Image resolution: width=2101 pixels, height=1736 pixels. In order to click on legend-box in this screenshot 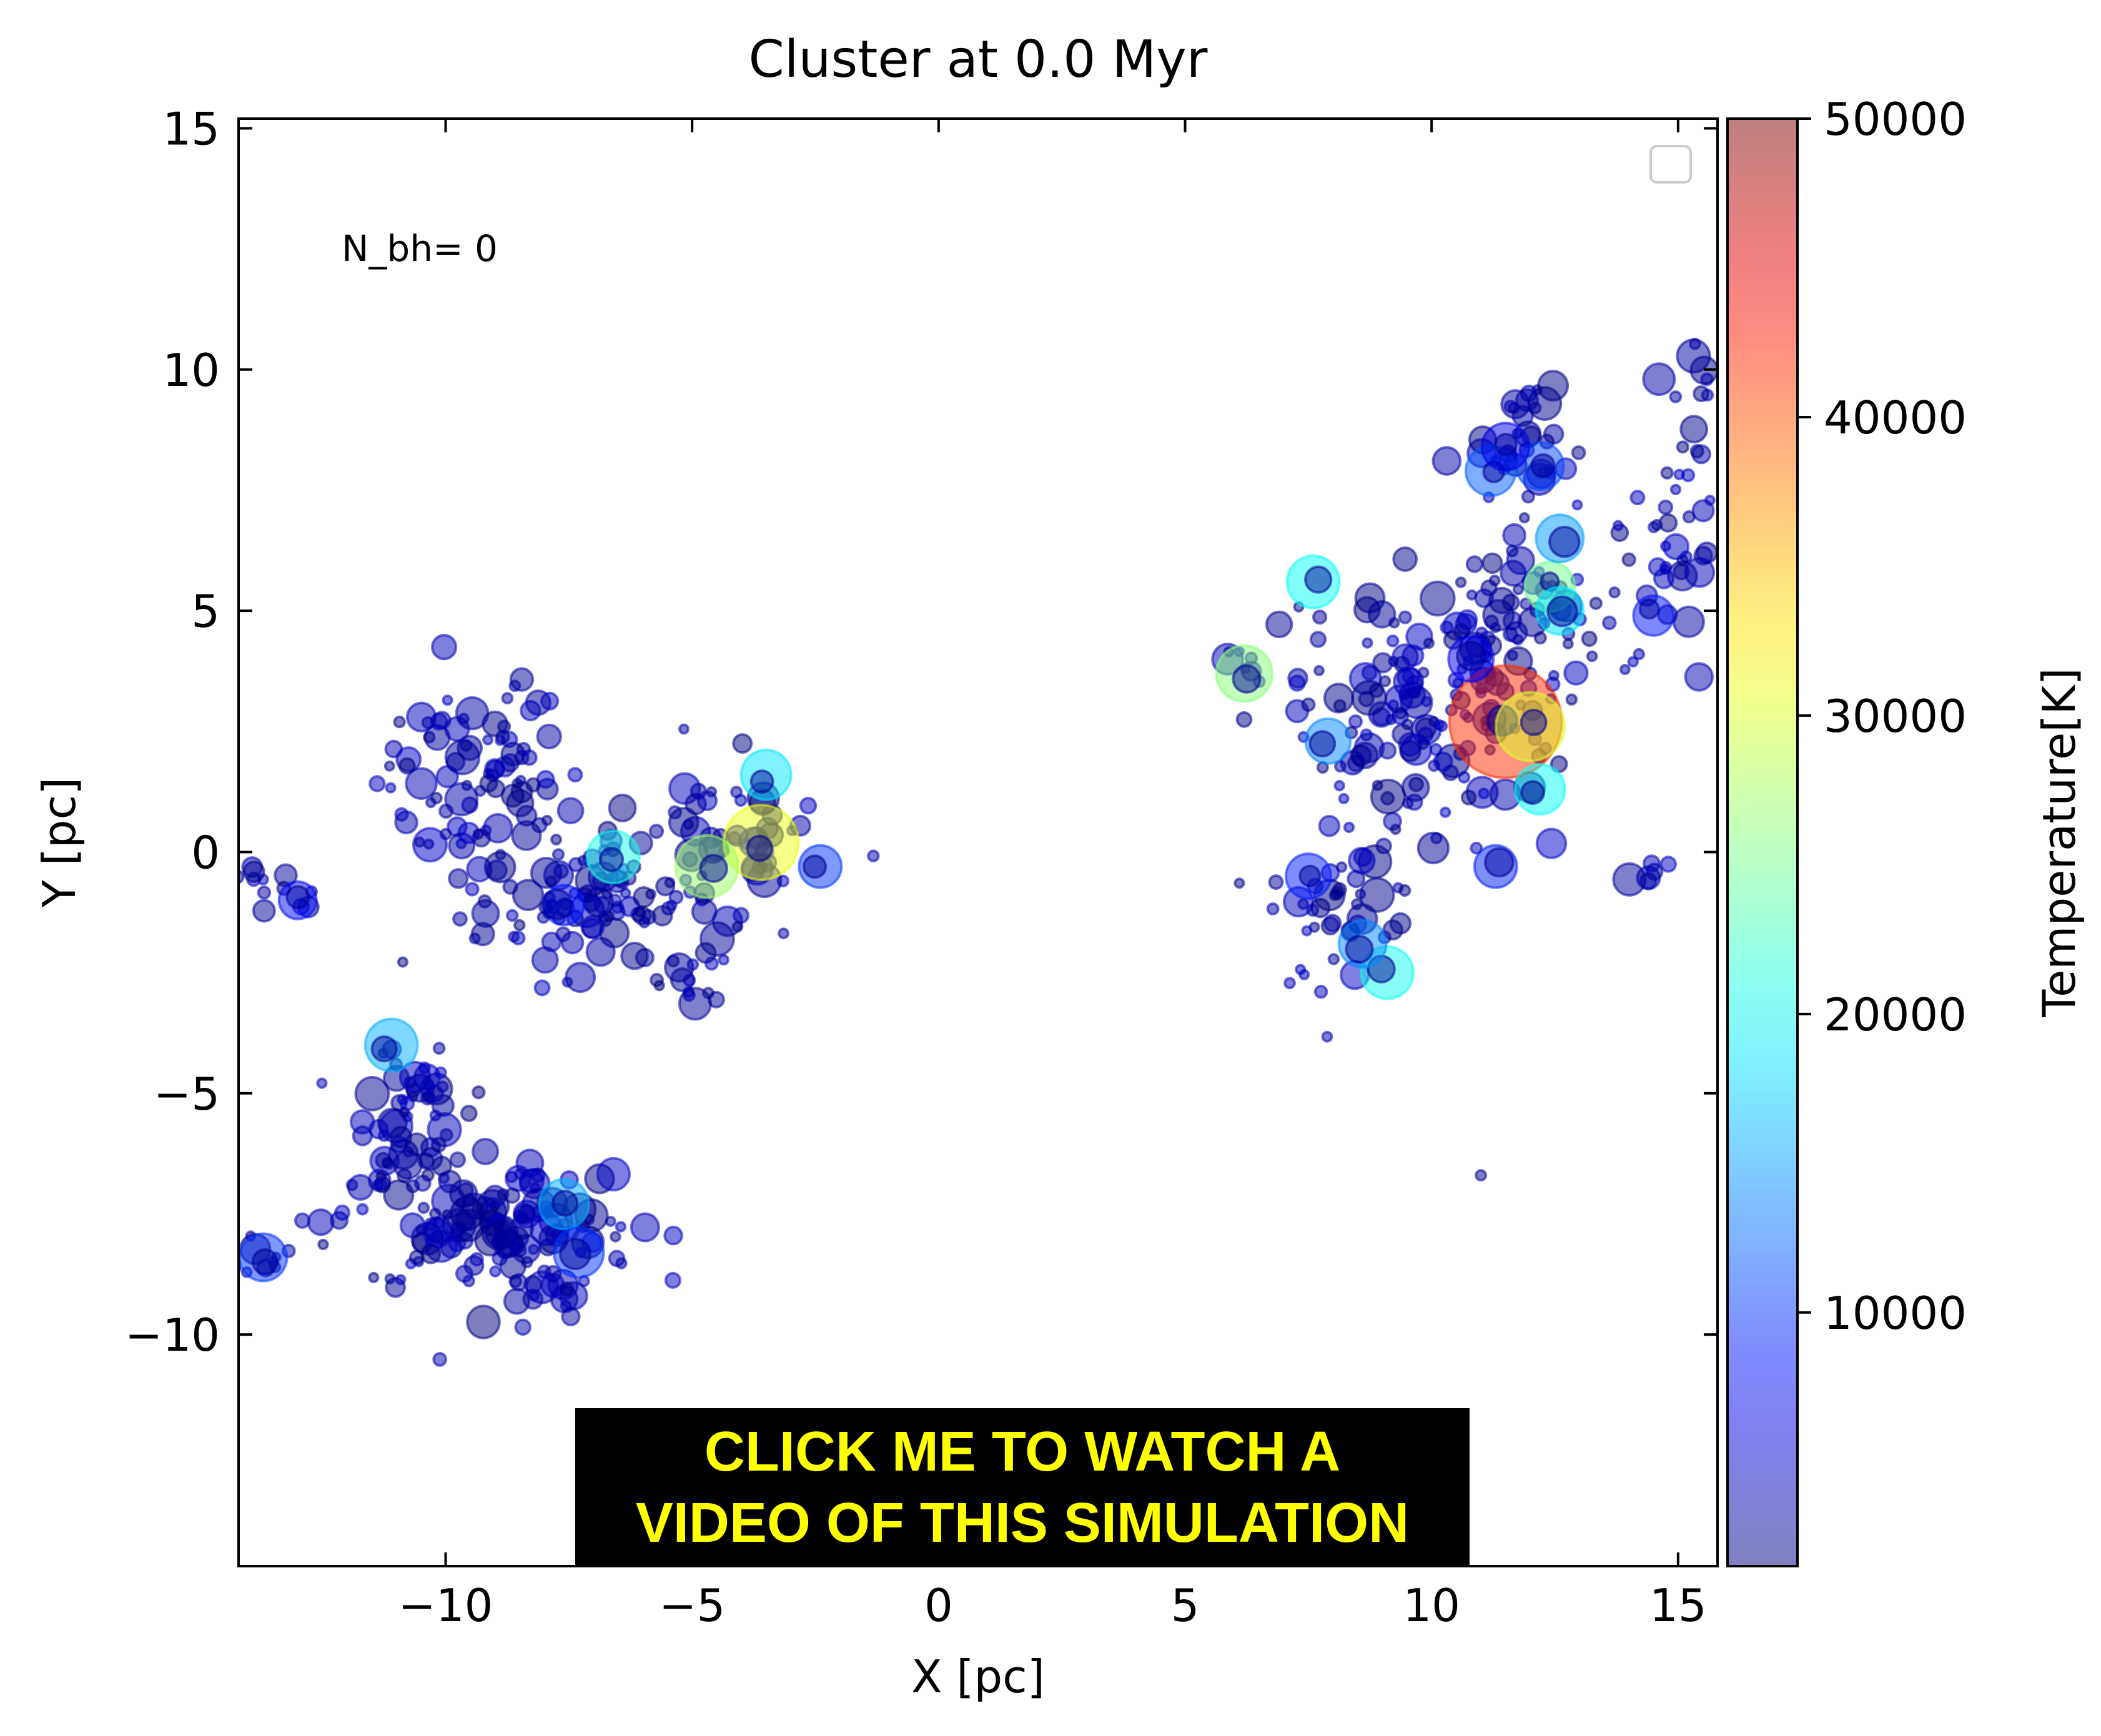, I will do `click(1670, 164)`.